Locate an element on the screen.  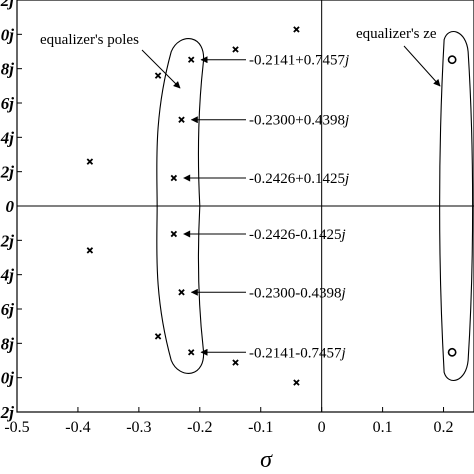
x-tick-label: -0.2 is located at coordinates (199, 427).